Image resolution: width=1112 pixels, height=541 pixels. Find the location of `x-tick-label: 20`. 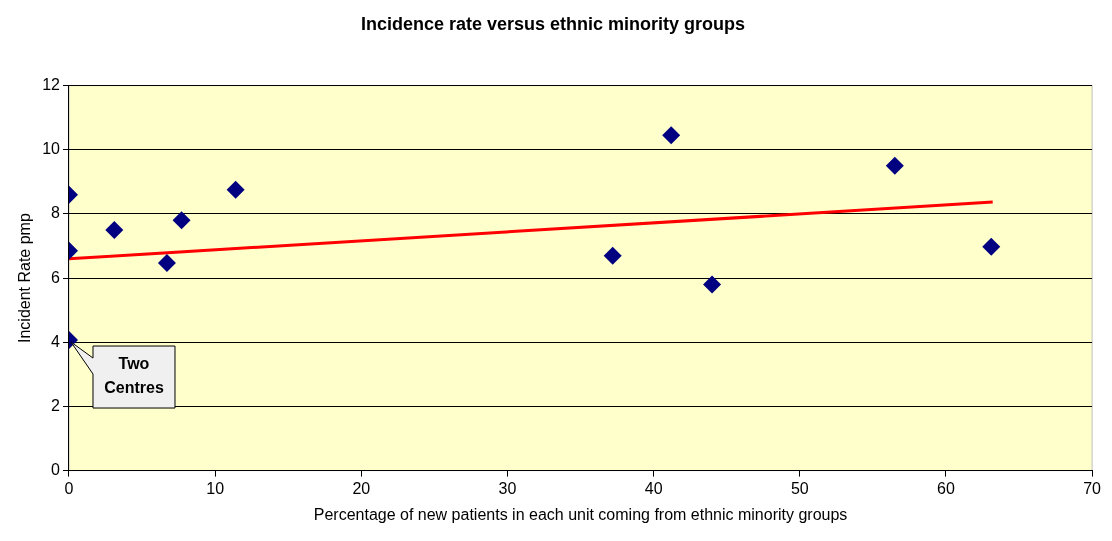

x-tick-label: 20 is located at coordinates (361, 488).